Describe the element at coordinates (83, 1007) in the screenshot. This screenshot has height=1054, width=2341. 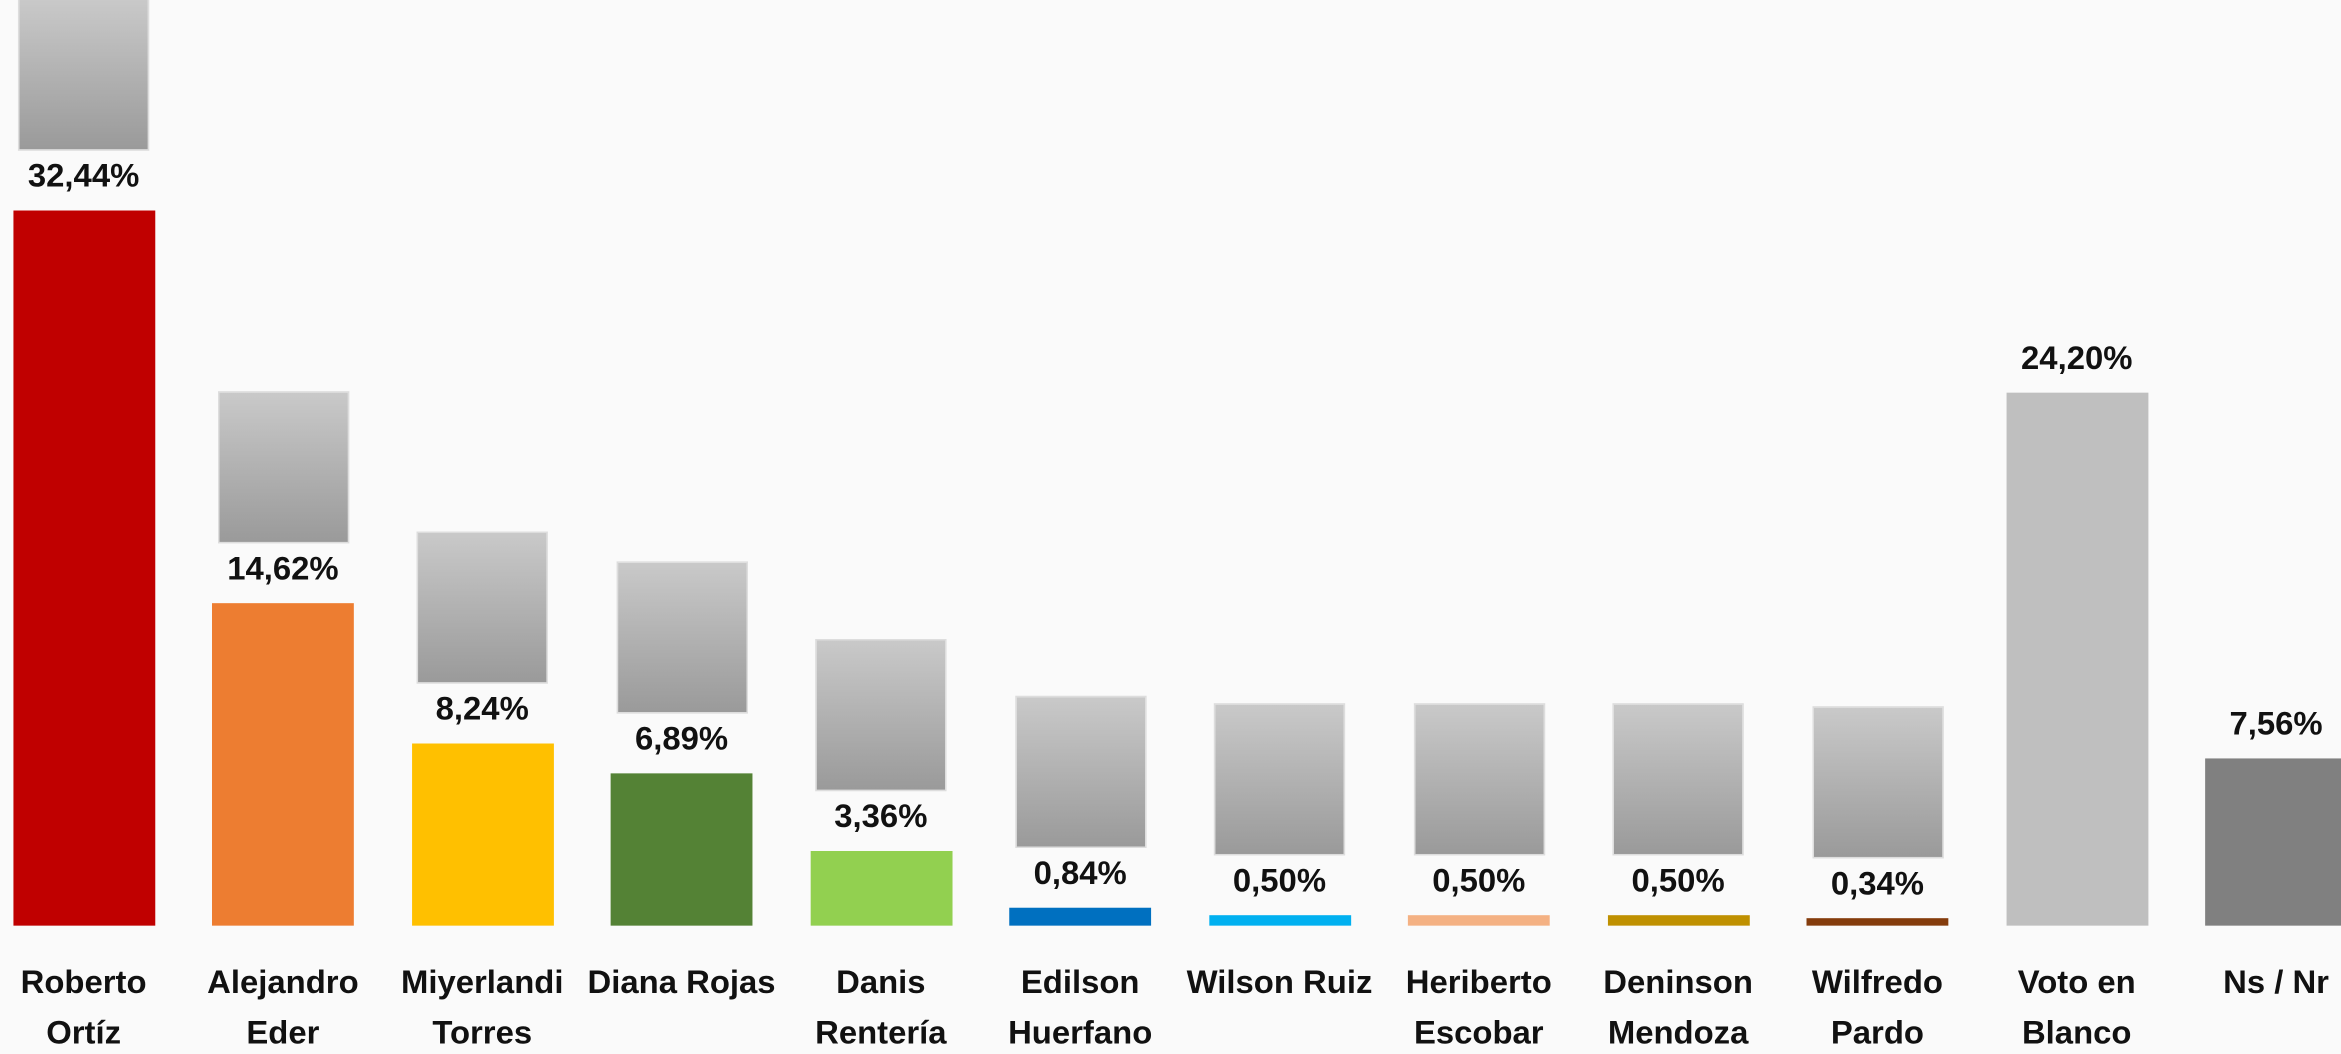
I see `x-tick-label: Roberto Ortíz` at that location.